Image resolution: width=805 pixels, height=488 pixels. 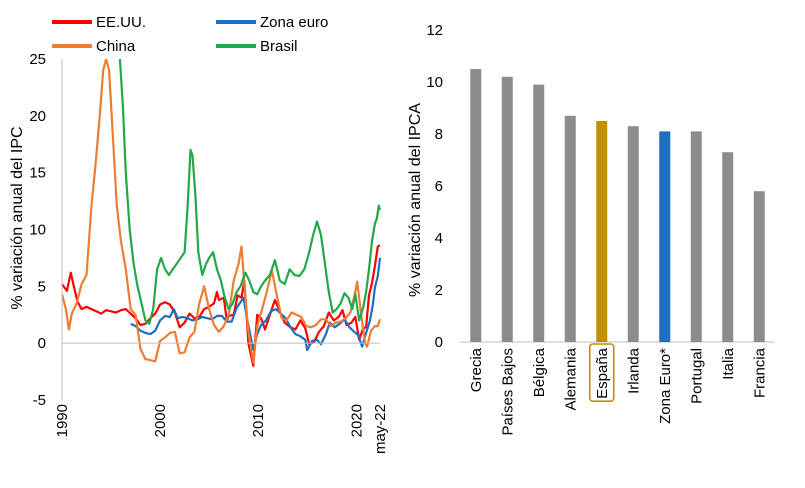 What do you see at coordinates (665, 236) in the screenshot?
I see `bar-zona-euro-` at bounding box center [665, 236].